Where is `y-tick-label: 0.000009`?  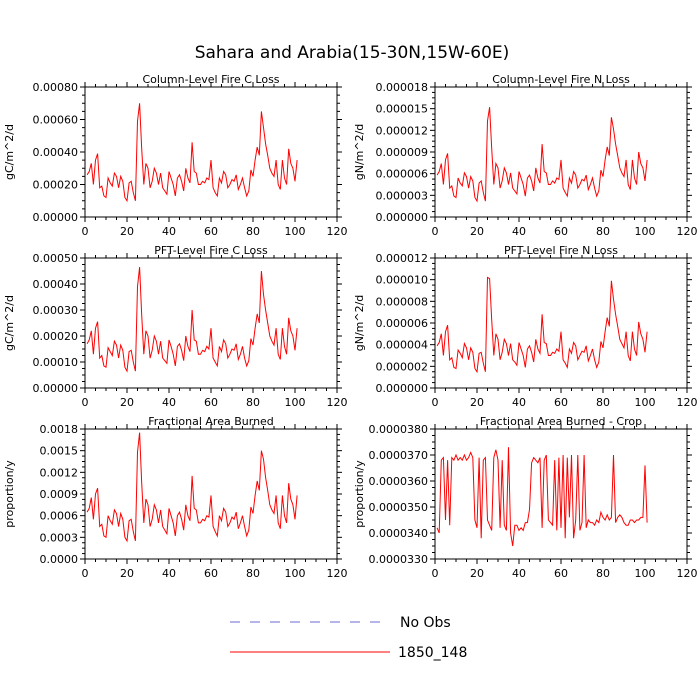 y-tick-label: 0.000009 is located at coordinates (402, 152).